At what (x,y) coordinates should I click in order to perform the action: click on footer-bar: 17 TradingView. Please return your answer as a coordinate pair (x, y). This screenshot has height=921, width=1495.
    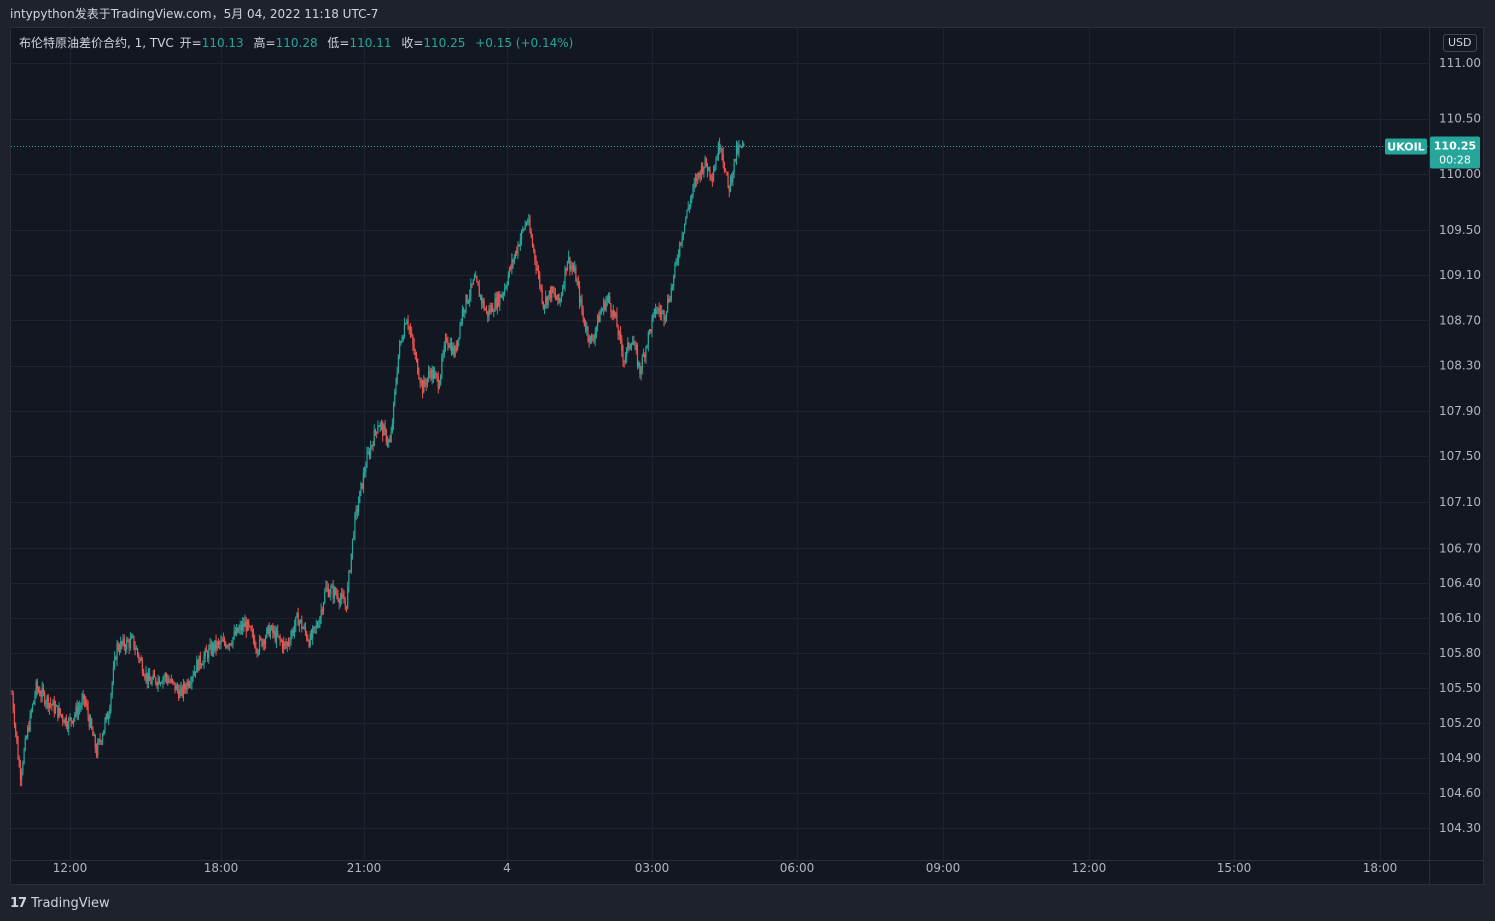
    Looking at the image, I should click on (747, 903).